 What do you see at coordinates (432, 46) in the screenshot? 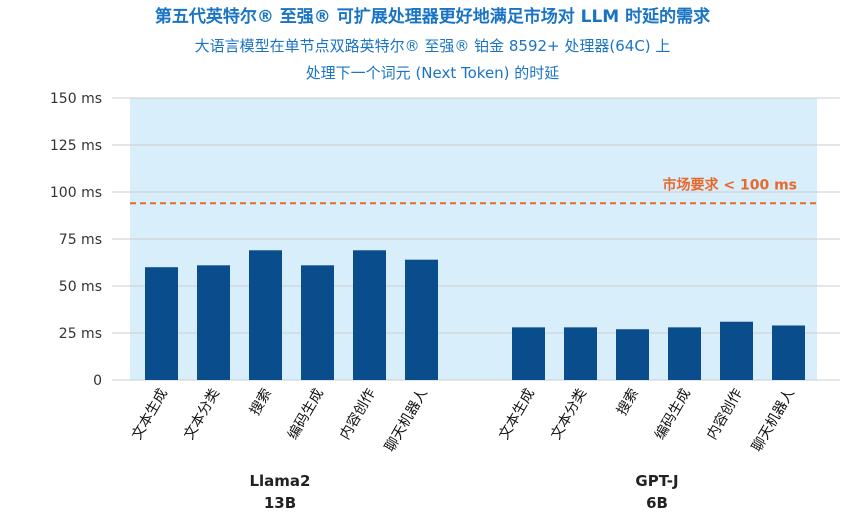
I see `chart-subtitle-line1: 大语言模型在单节点双路英特尔® 至强® 铂金 8592+ 处理器(64C) 上` at bounding box center [432, 46].